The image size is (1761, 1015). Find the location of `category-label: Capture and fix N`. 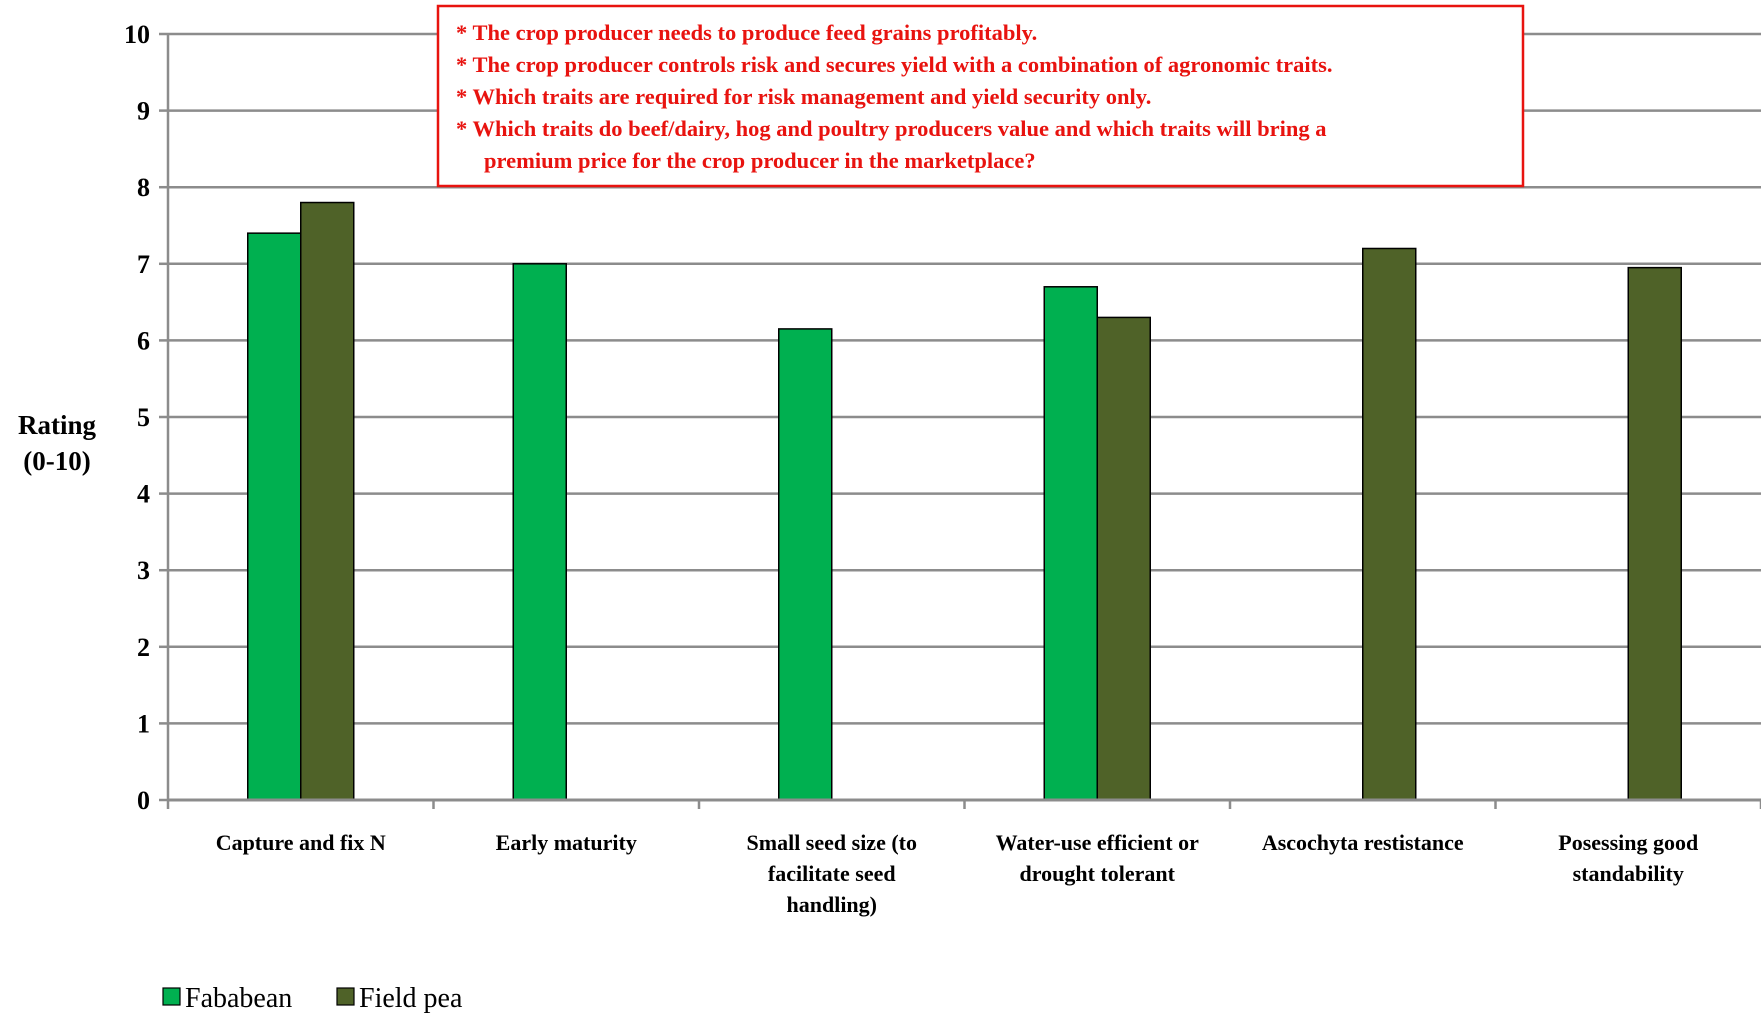

category-label: Capture and fix N is located at coordinates (301, 842).